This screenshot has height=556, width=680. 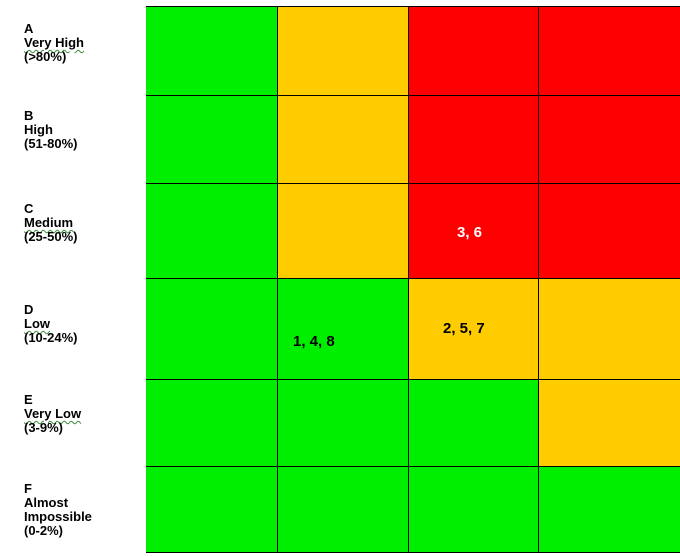 What do you see at coordinates (45, 56) in the screenshot?
I see `row-range: (>80%)` at bounding box center [45, 56].